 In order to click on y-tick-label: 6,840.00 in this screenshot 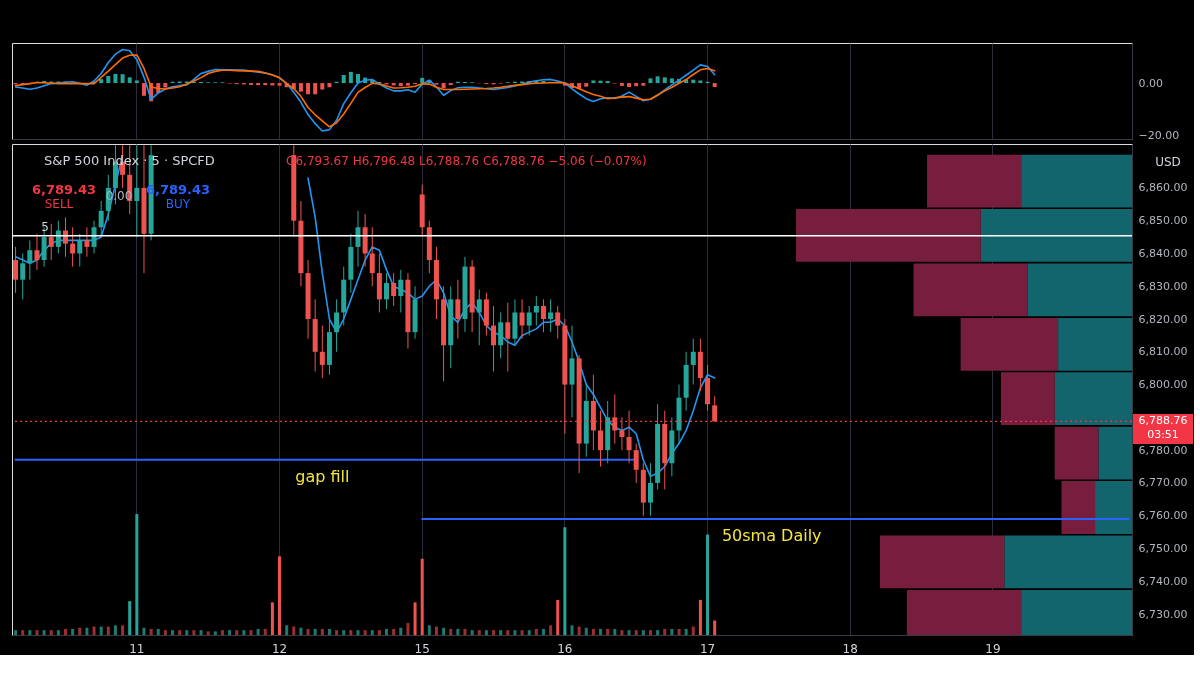, I will do `click(1163, 253)`.